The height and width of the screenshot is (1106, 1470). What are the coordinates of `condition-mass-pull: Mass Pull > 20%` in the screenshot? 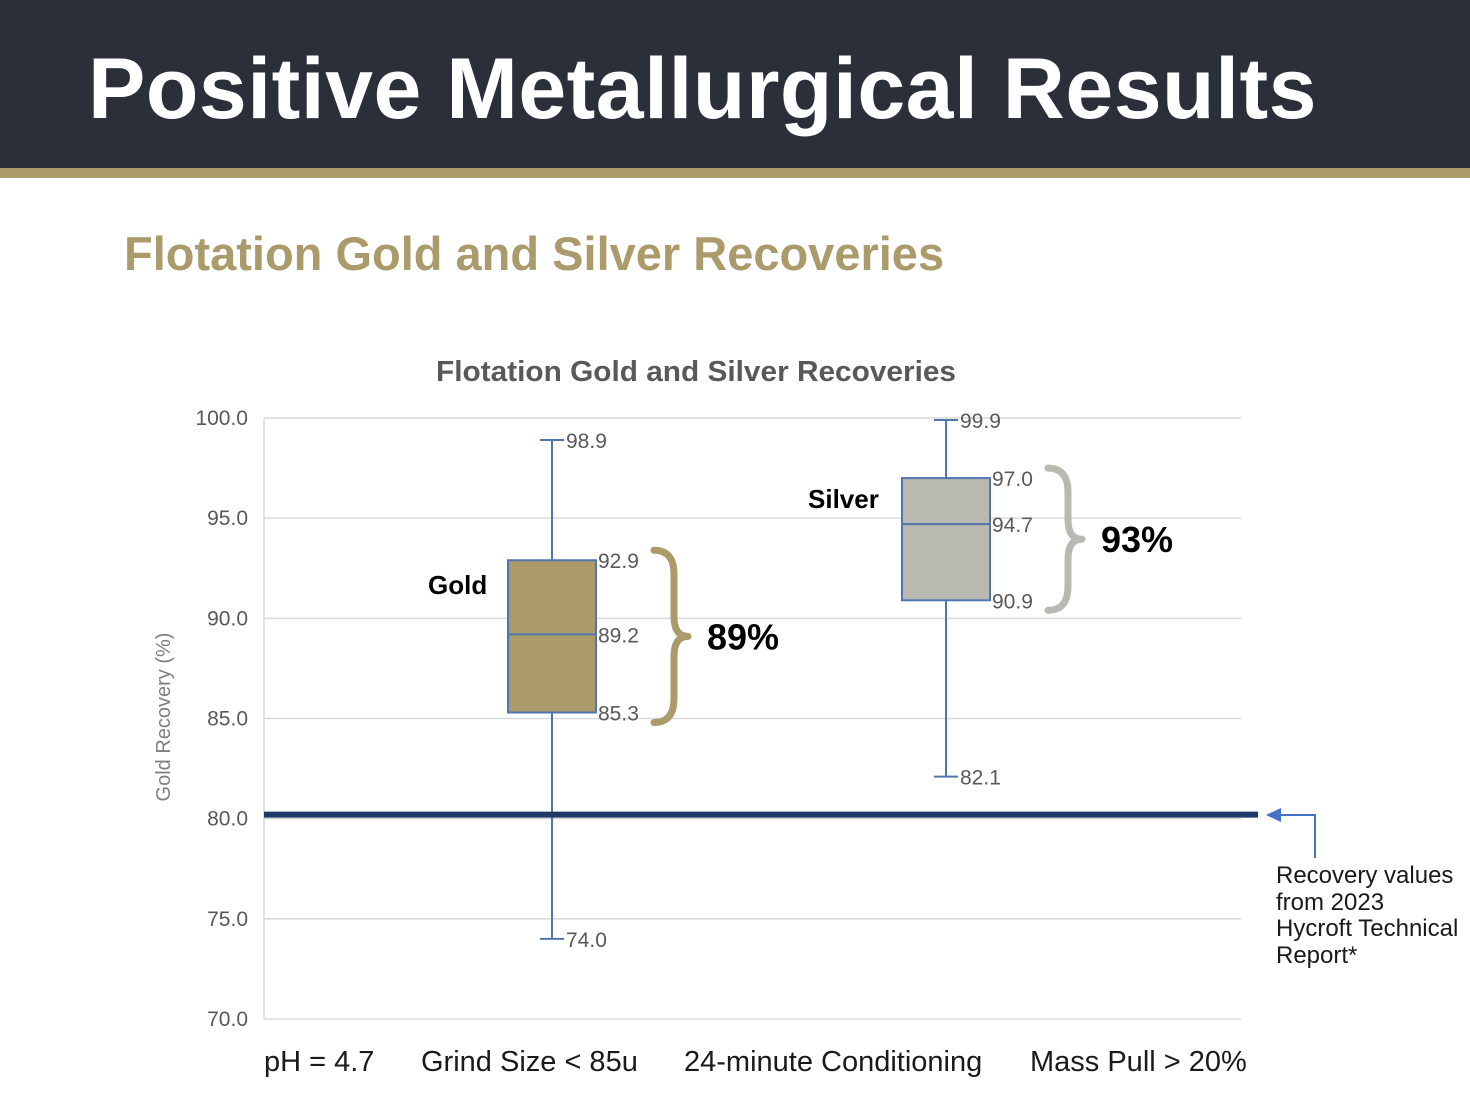 It's located at (1138, 1062).